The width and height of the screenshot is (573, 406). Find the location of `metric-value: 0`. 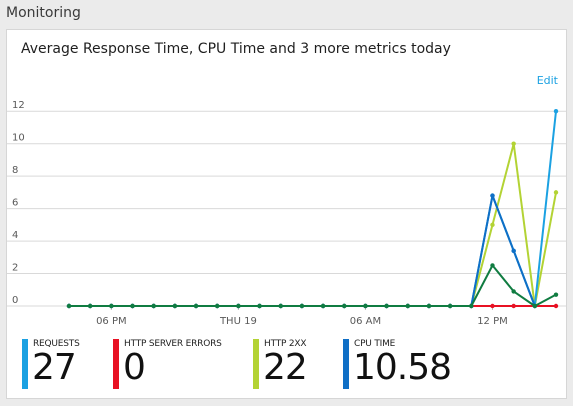

metric-value: 0 is located at coordinates (134, 367).